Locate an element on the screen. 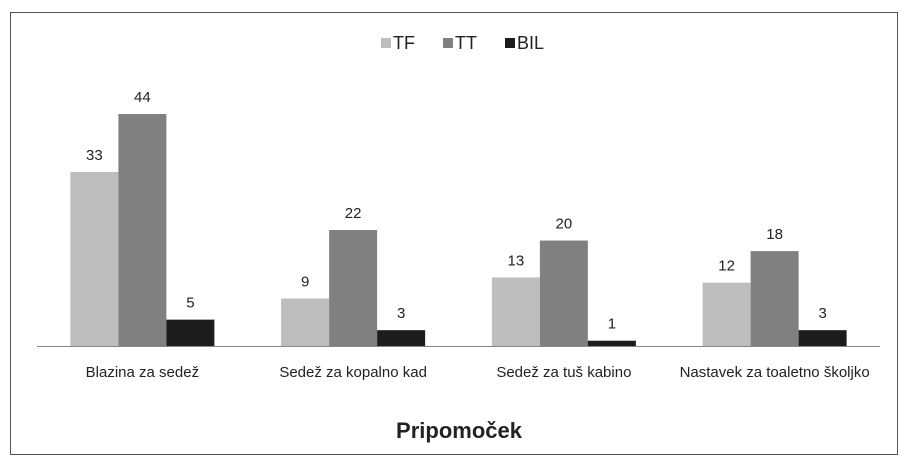 The height and width of the screenshot is (463, 909). value-label: 18 is located at coordinates (774, 234).